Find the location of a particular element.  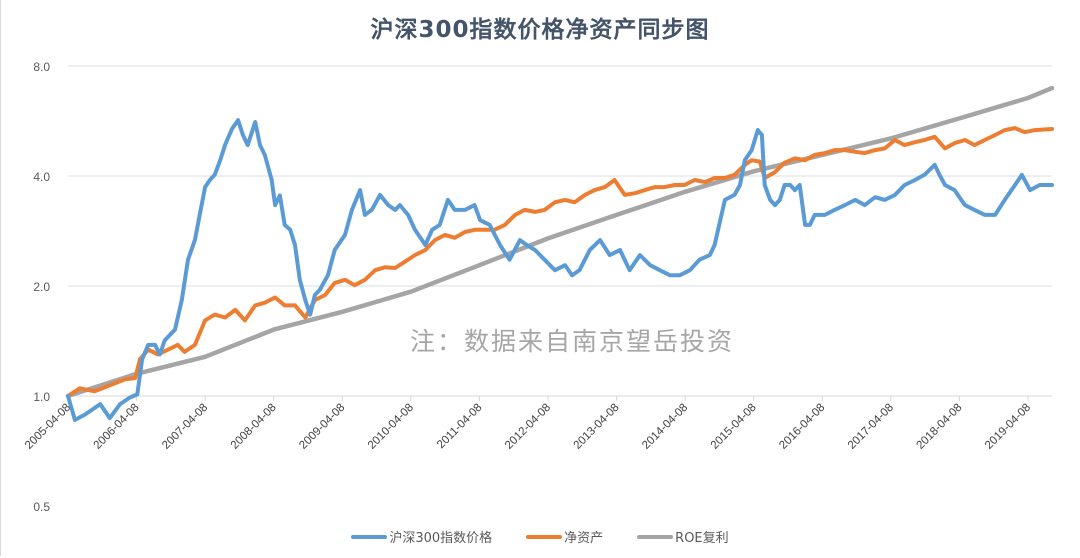

x-tick-label: 2018-04-08 is located at coordinates (939, 427).